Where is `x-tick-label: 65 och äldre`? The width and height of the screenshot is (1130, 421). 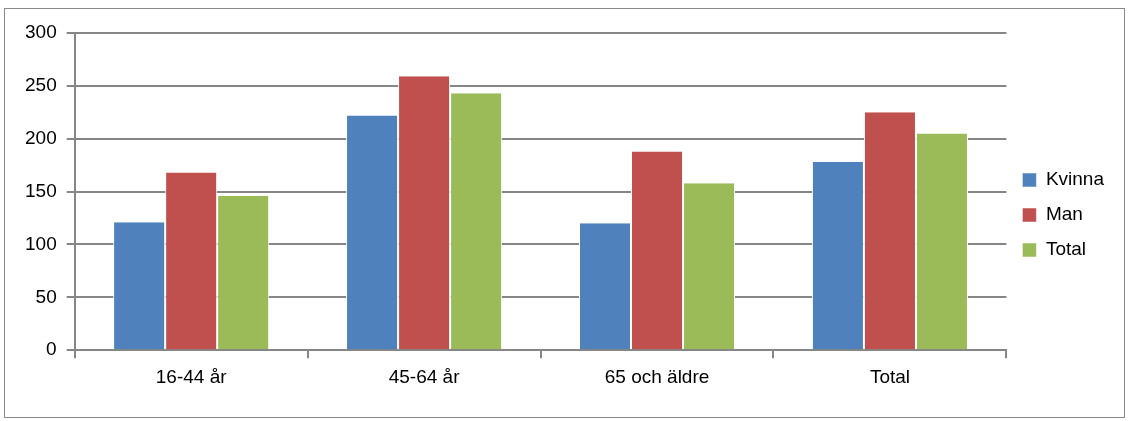
x-tick-label: 65 och äldre is located at coordinates (657, 376).